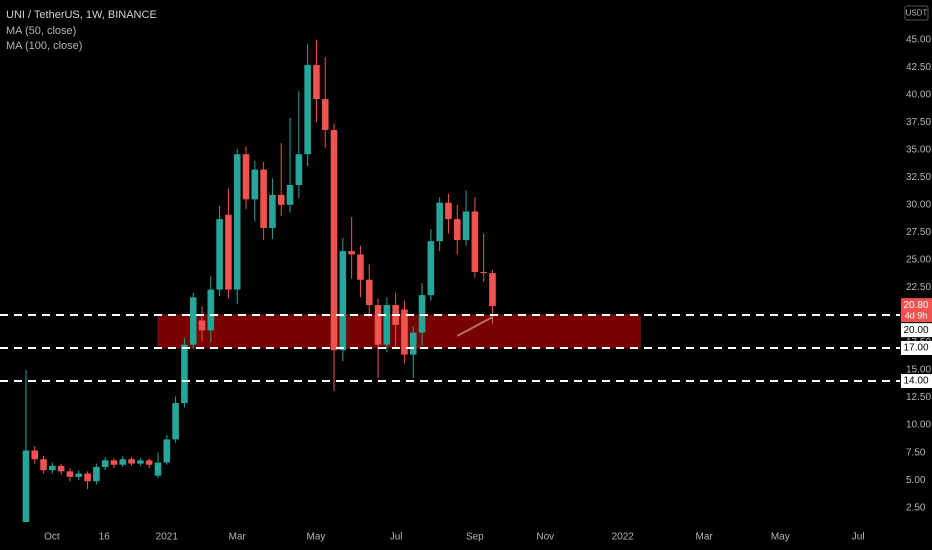 The image size is (932, 550). I want to click on x-tick-label: 16, so click(105, 537).